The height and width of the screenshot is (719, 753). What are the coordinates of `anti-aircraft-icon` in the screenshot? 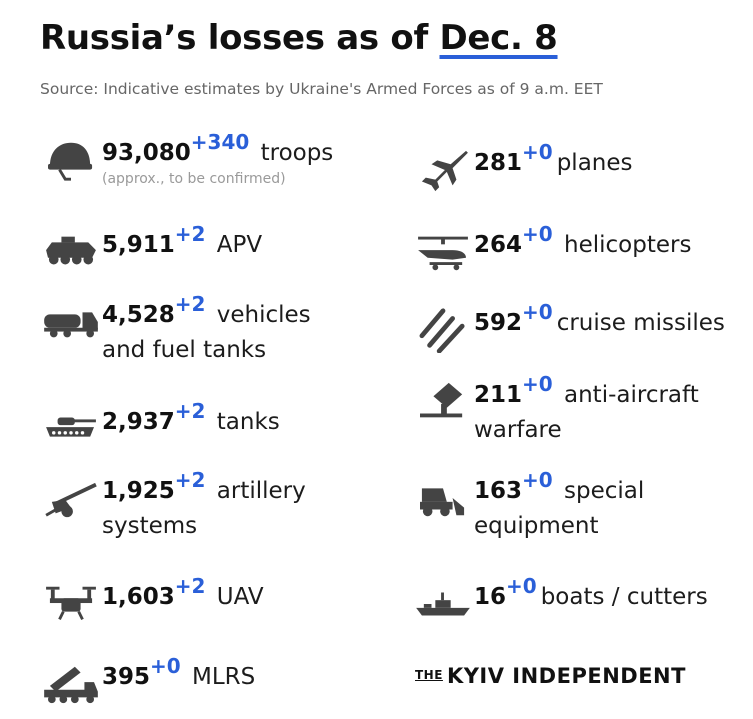 It's located at (444, 402).